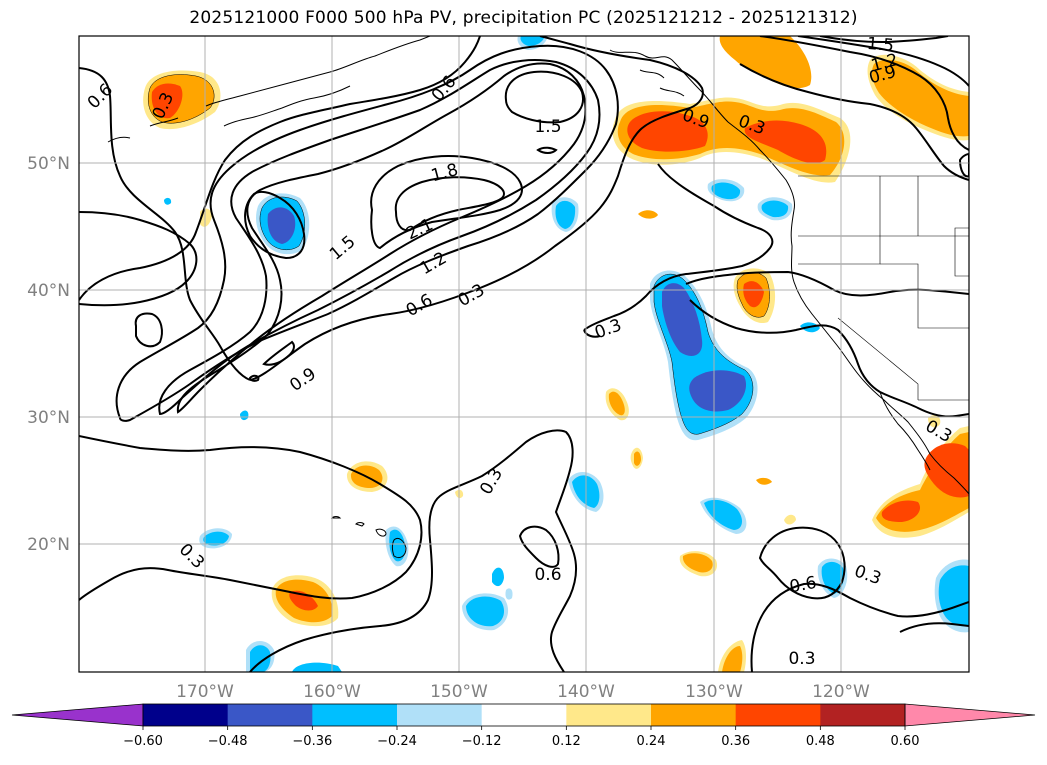  I want to click on colorbar-tick-label: 0.12, so click(566, 741).